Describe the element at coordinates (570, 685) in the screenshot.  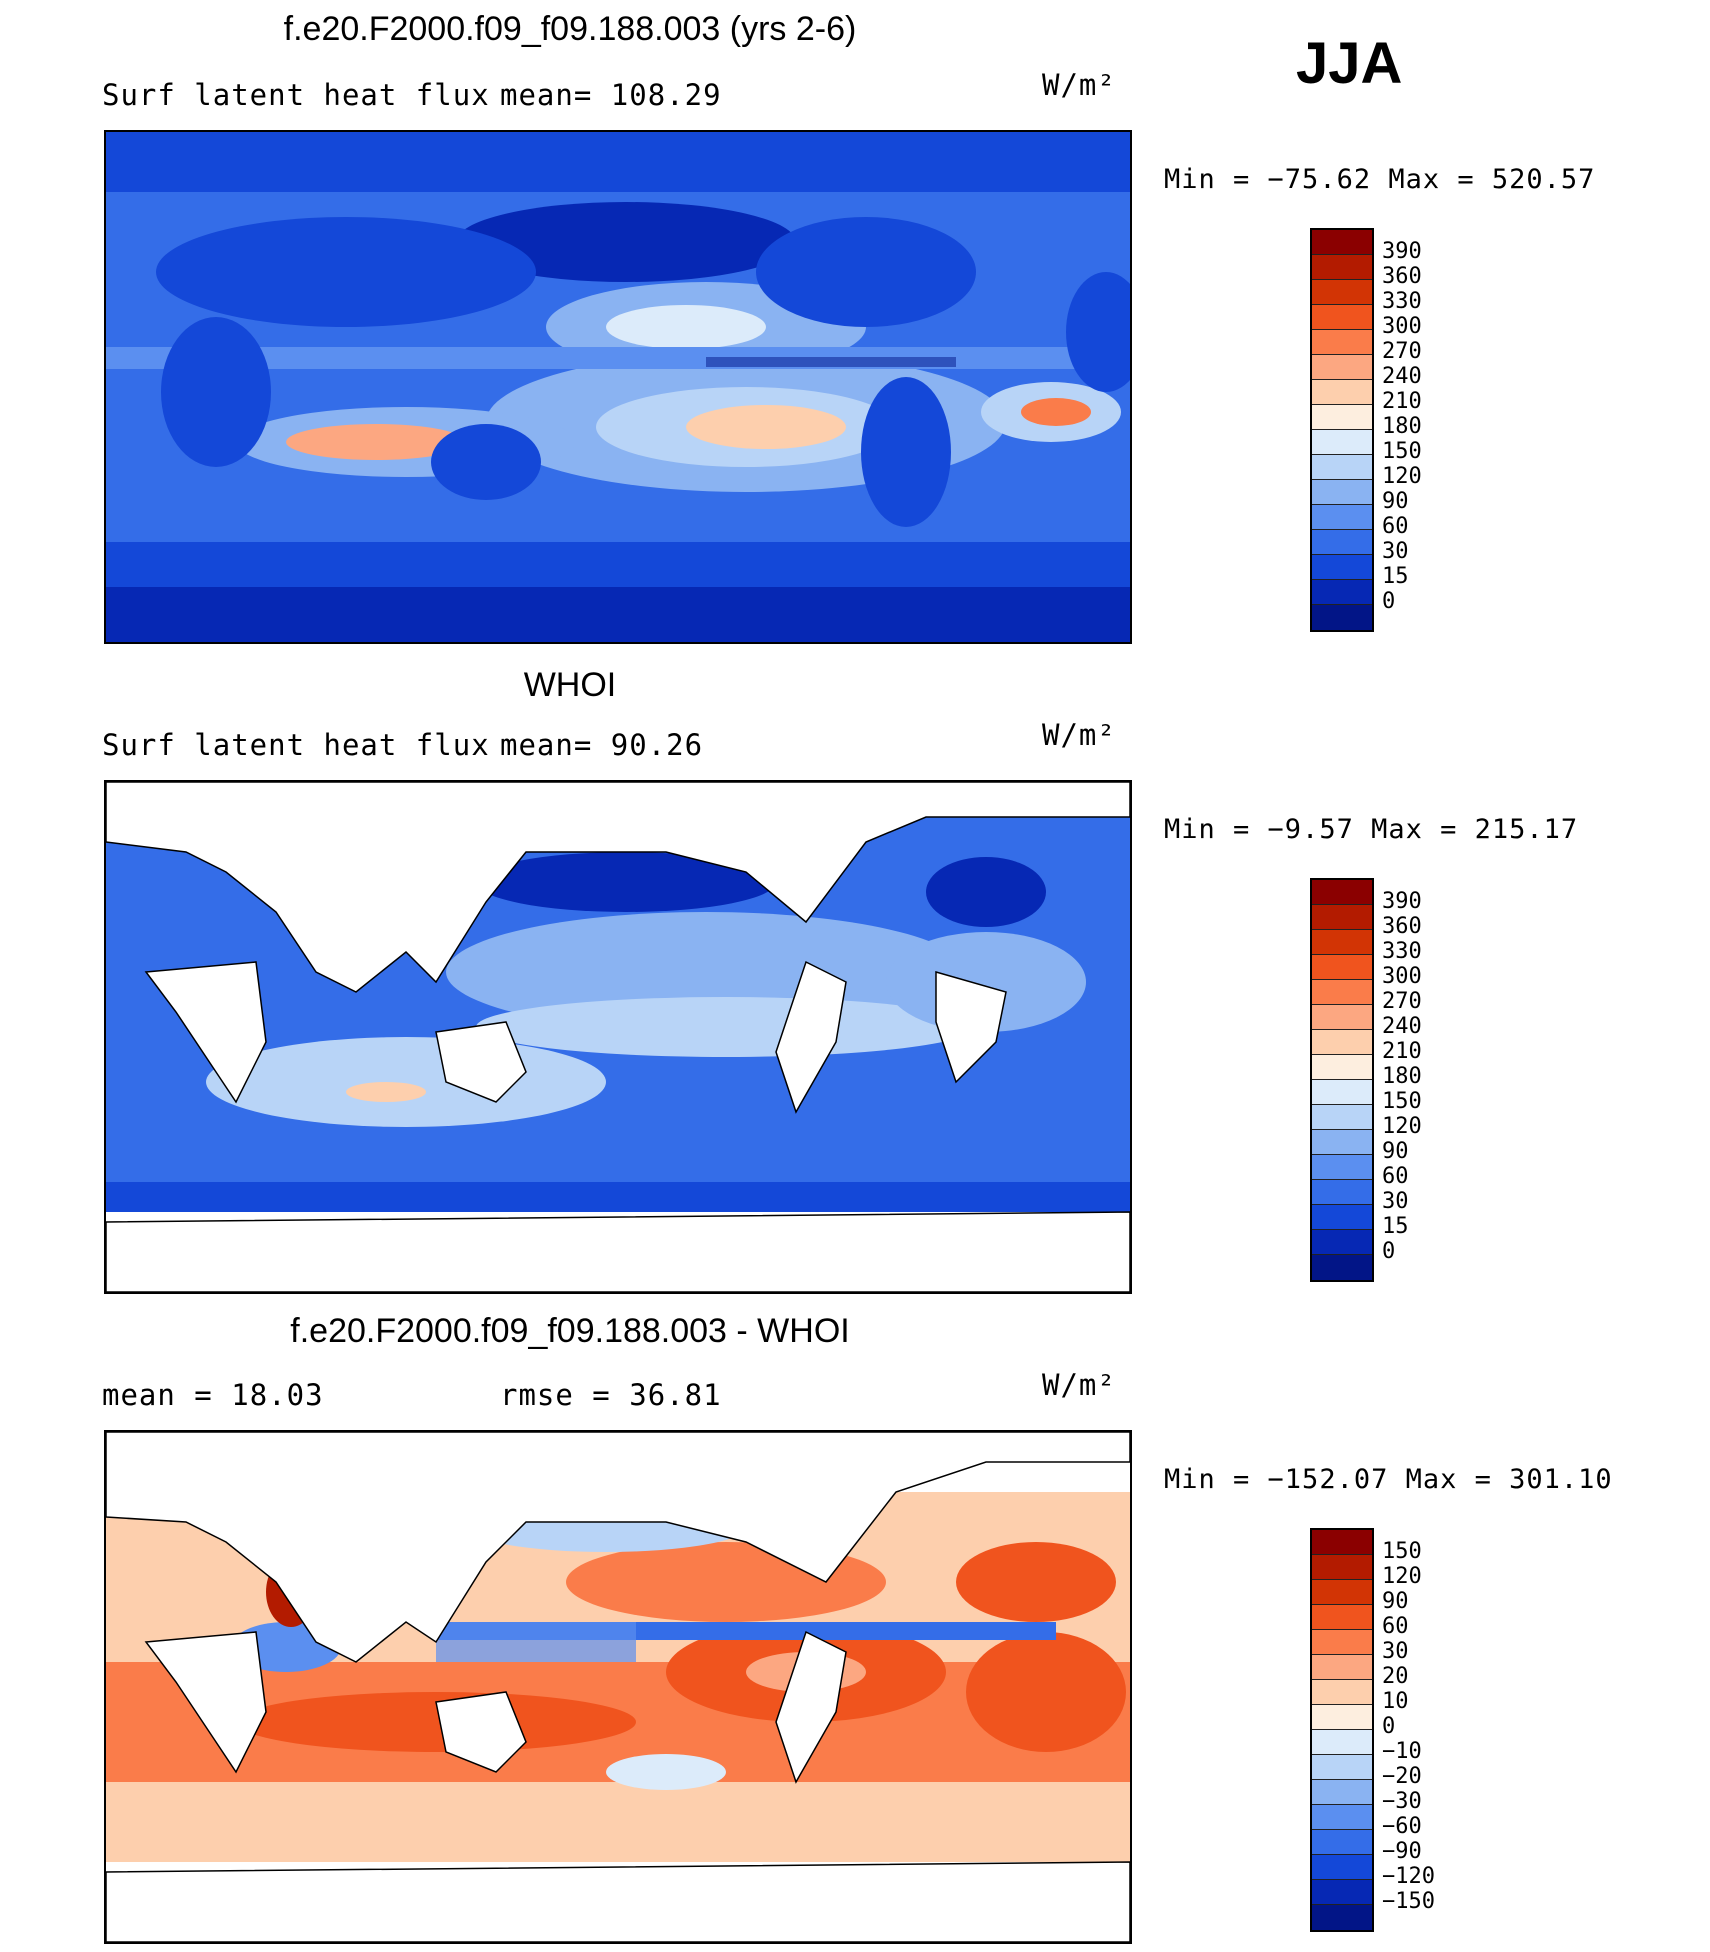
I see `panel2-title: WHOI` at that location.